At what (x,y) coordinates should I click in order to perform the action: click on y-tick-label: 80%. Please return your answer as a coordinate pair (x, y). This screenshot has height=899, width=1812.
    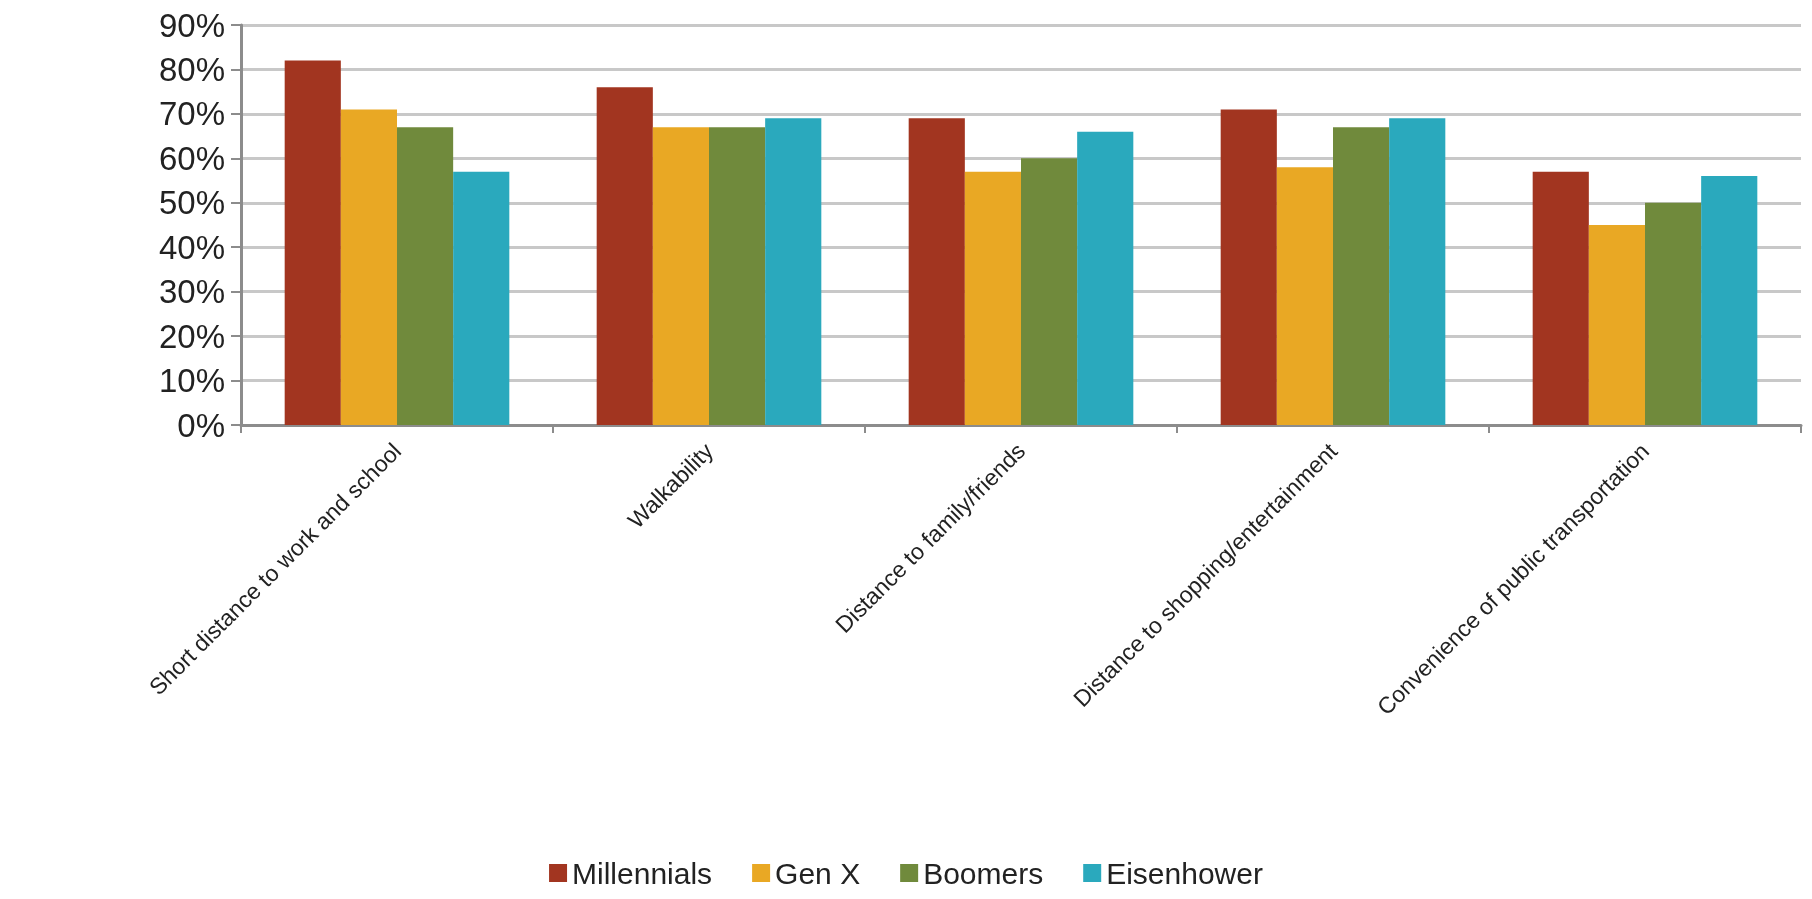
    Looking at the image, I should click on (191, 69).